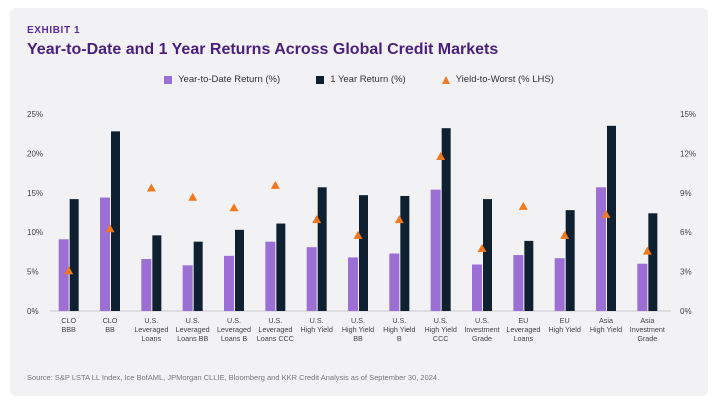  What do you see at coordinates (399, 338) in the screenshot?
I see `x-tick-label: B` at bounding box center [399, 338].